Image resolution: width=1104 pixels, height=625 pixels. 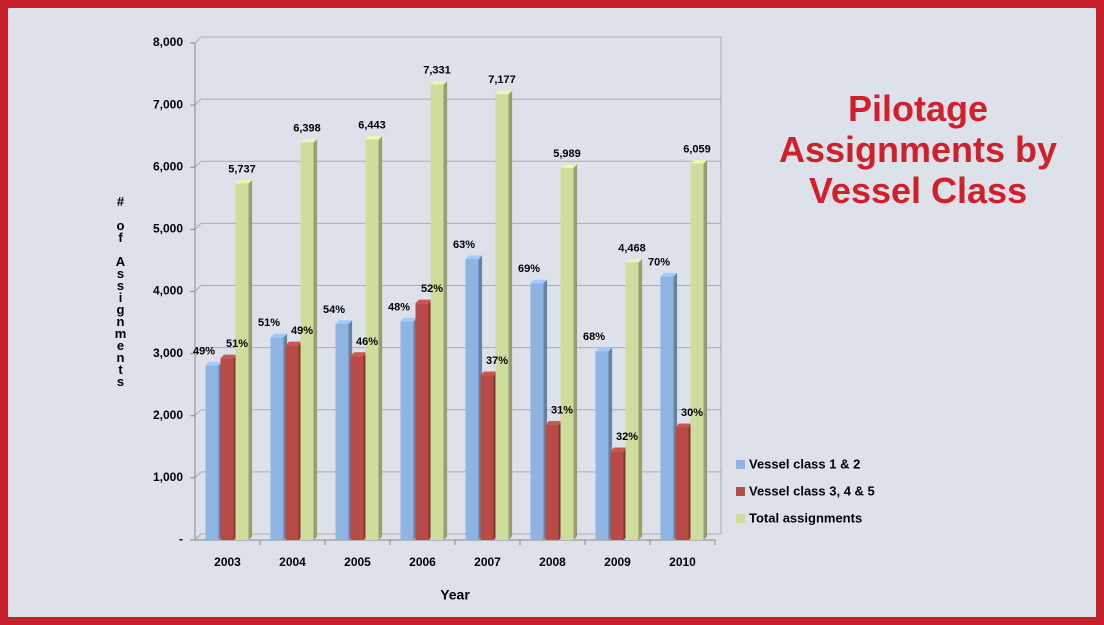 What do you see at coordinates (487, 562) in the screenshot?
I see `x-tick-label: 2007` at bounding box center [487, 562].